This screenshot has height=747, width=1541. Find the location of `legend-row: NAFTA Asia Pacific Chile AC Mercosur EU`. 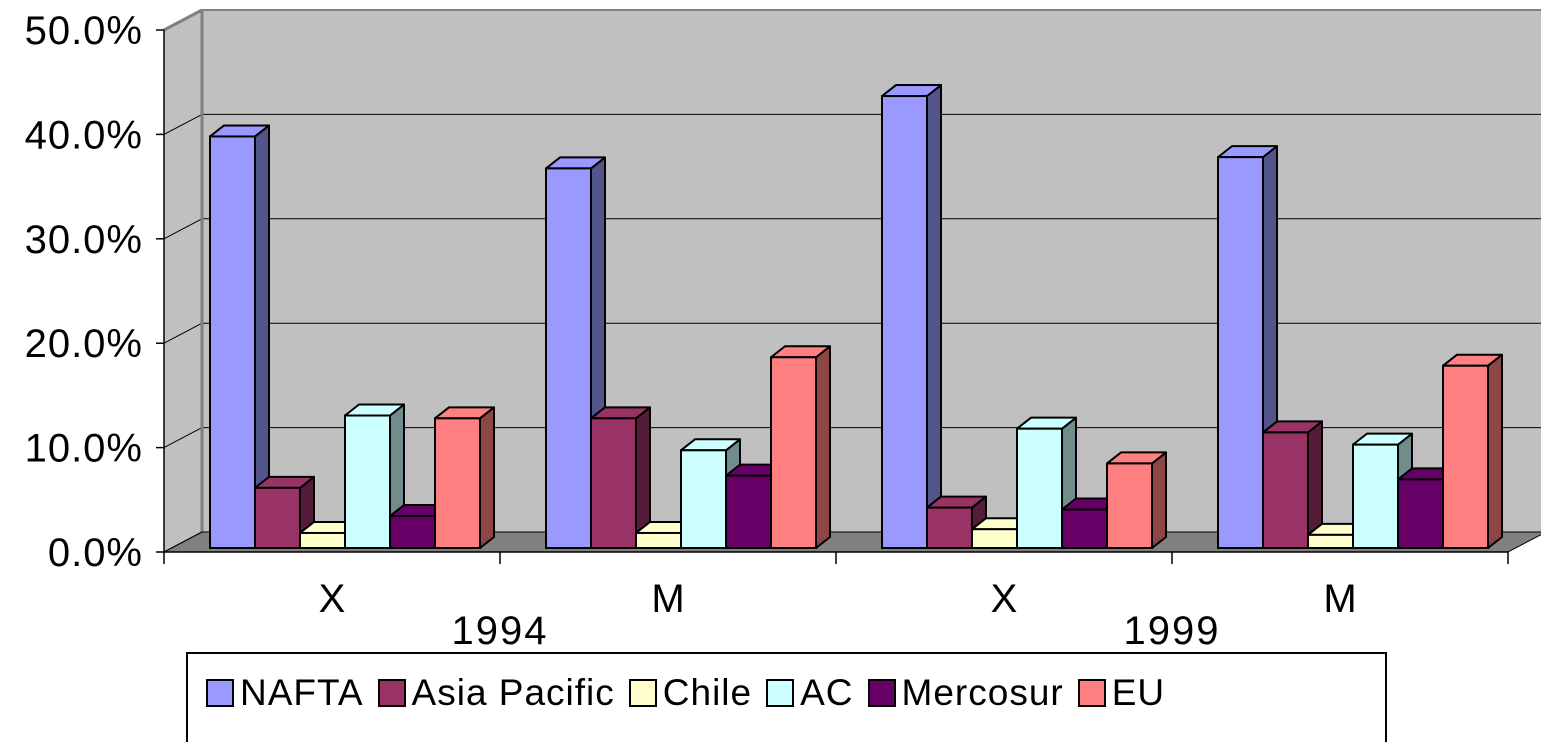

legend-row: NAFTA Asia Pacific Chile AC Mercosur EU is located at coordinates (692, 693).